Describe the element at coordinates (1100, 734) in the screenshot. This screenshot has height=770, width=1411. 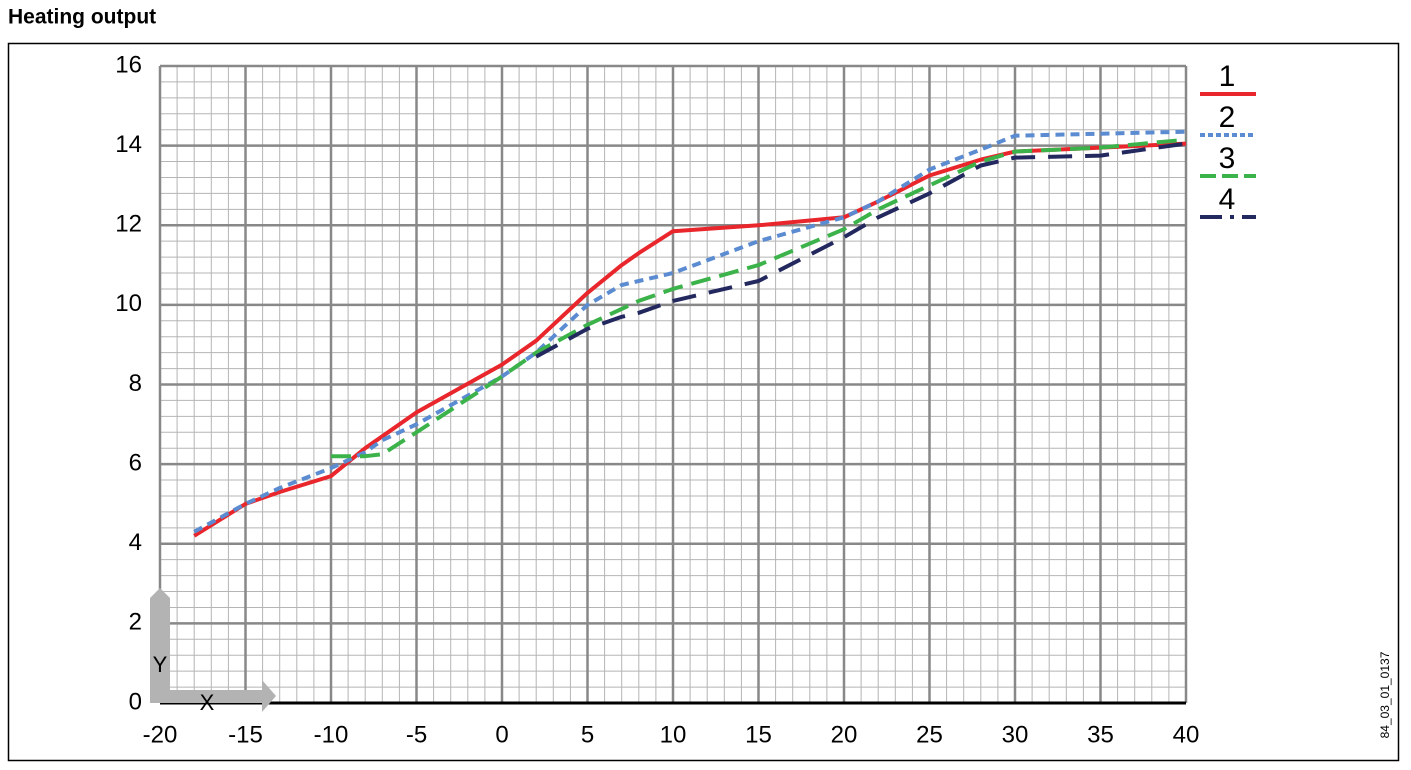
I see `x-tick-label: 35` at that location.